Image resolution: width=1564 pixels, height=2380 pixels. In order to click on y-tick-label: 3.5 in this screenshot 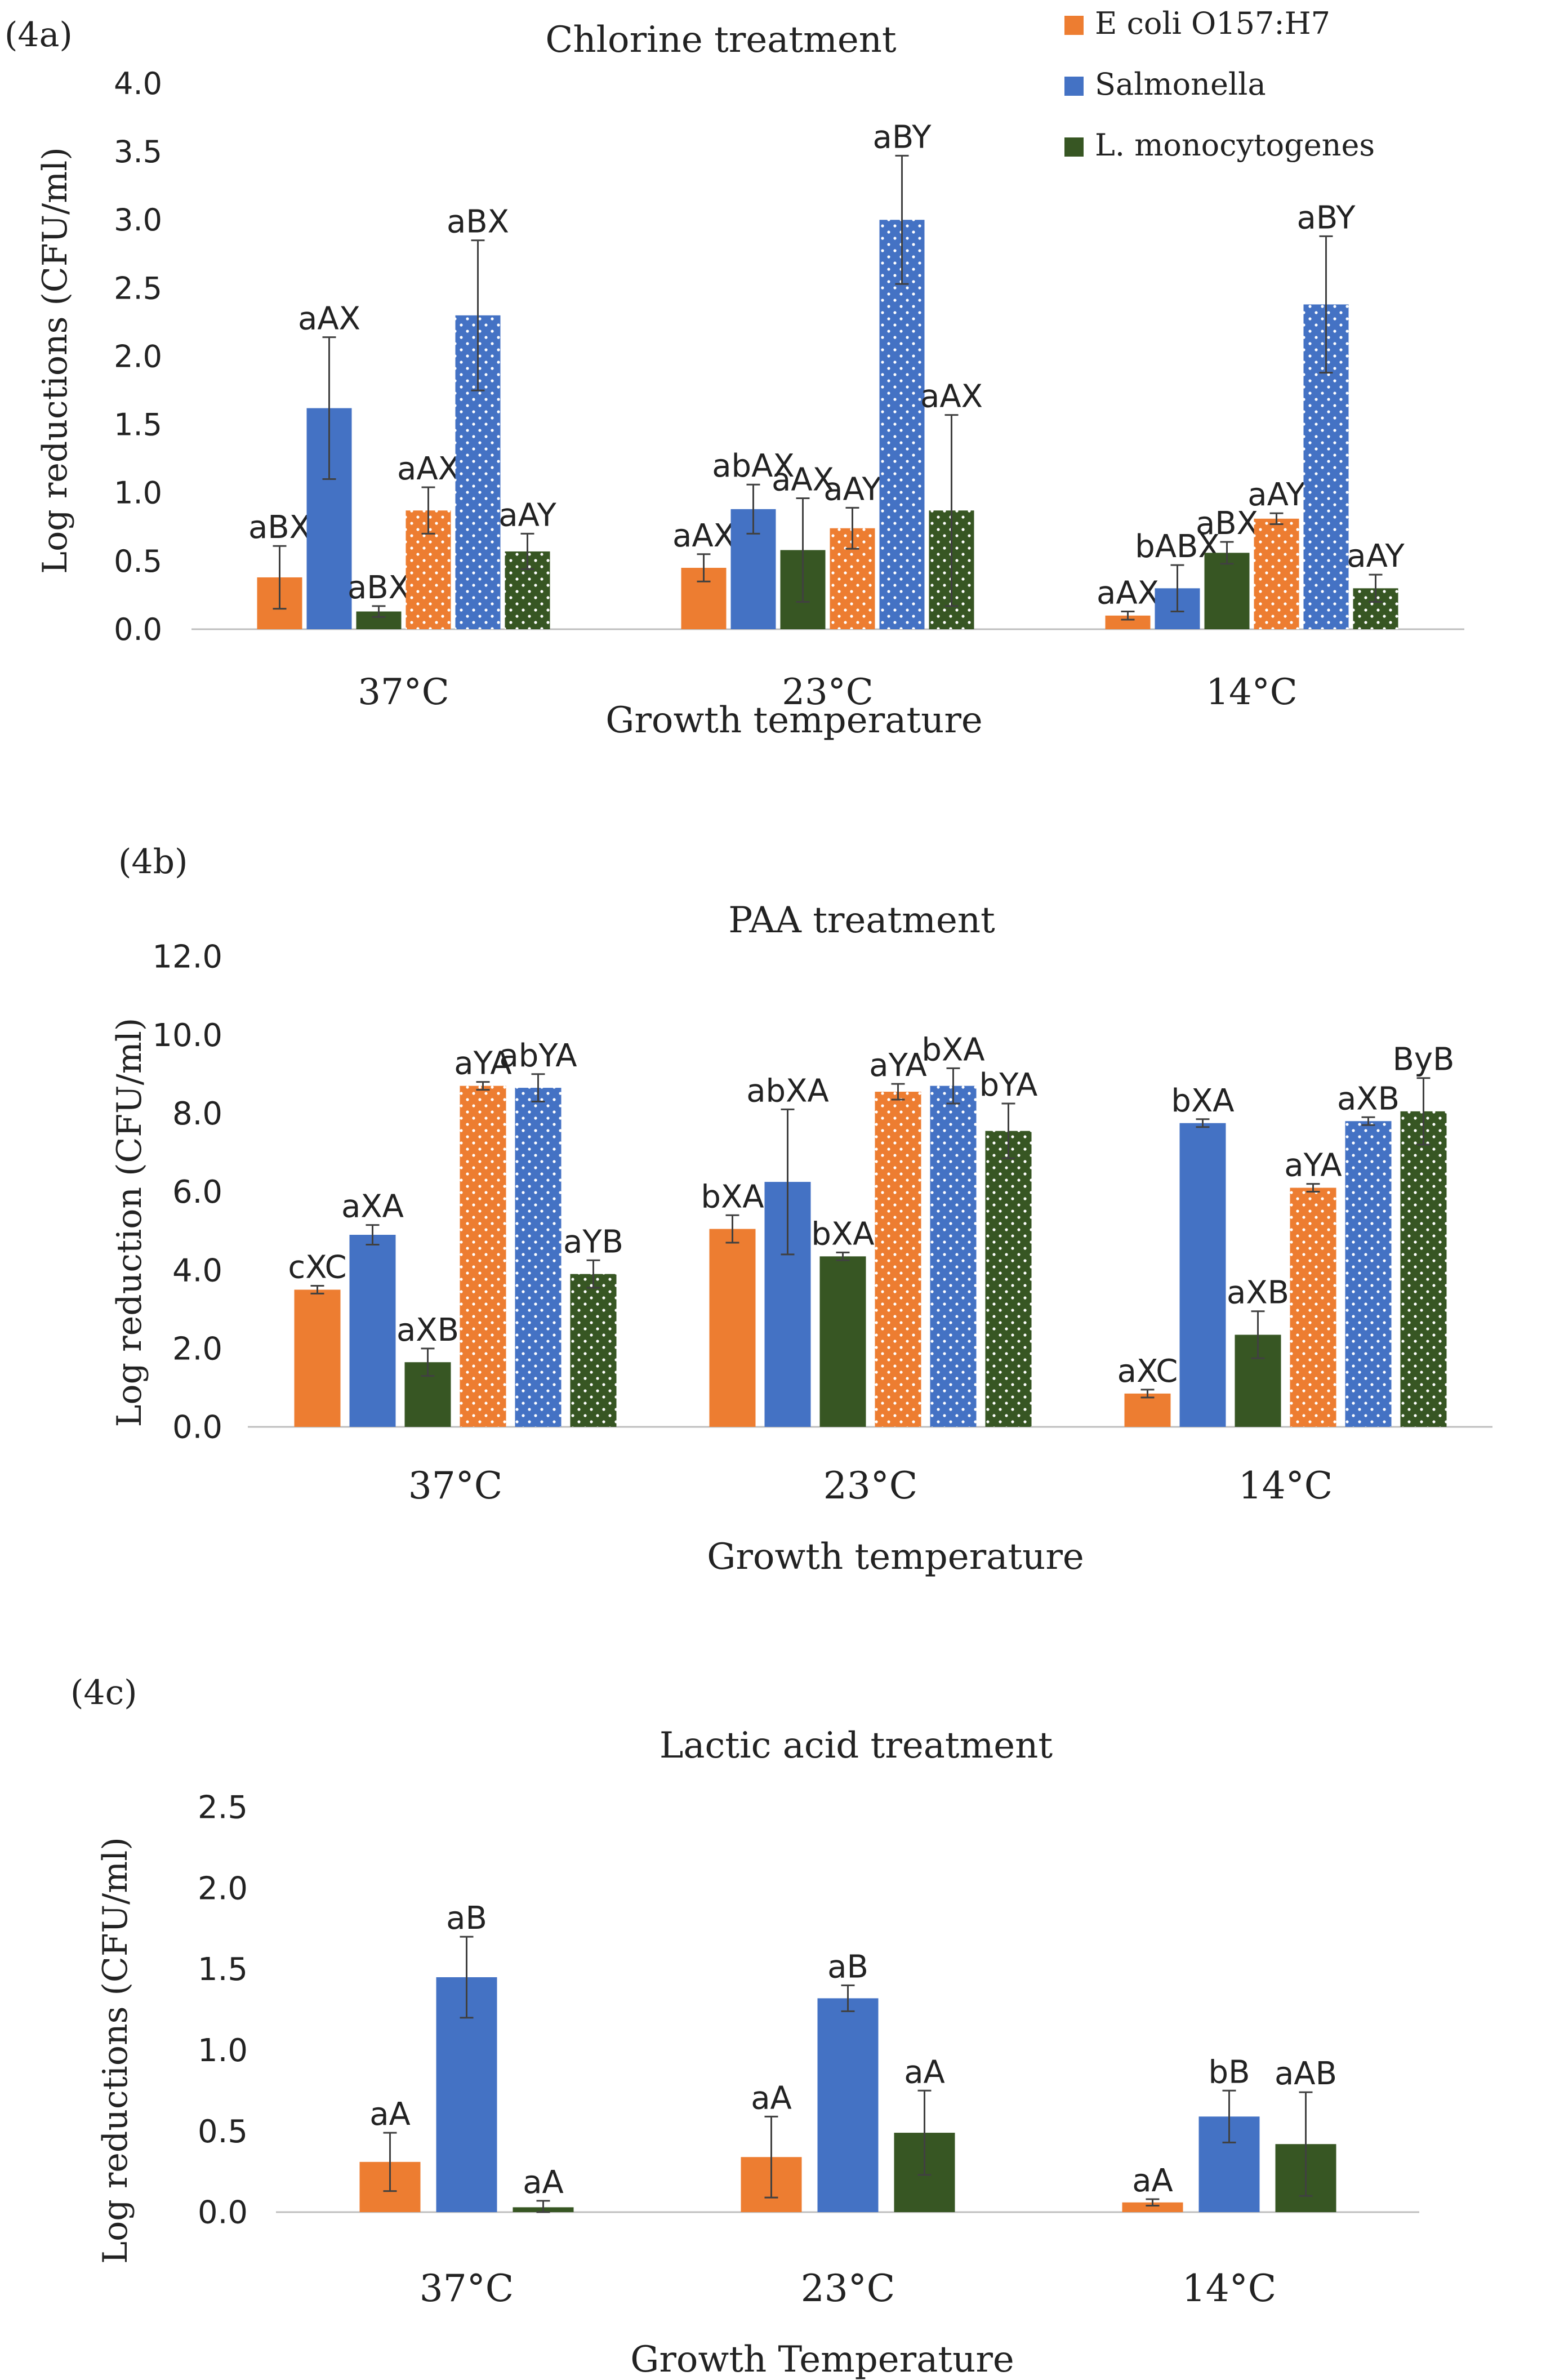, I will do `click(138, 152)`.